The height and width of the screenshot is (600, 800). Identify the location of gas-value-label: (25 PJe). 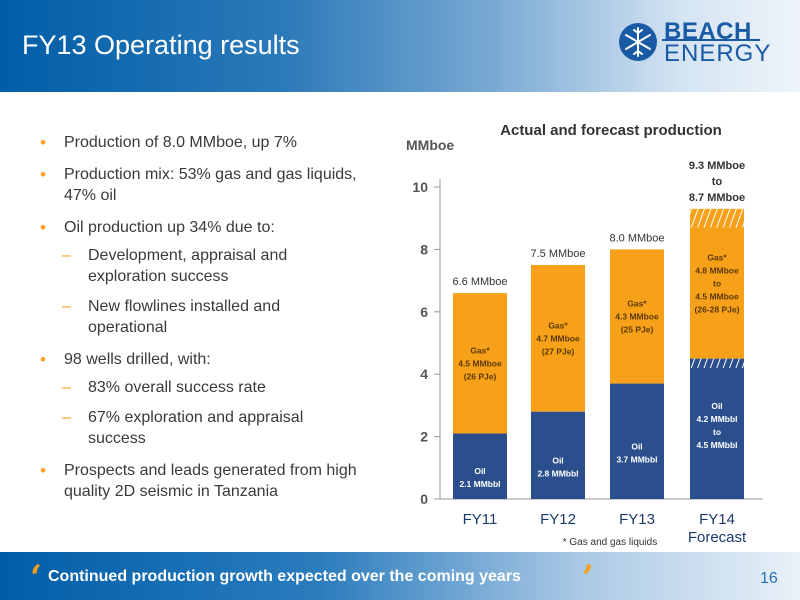
(637, 329).